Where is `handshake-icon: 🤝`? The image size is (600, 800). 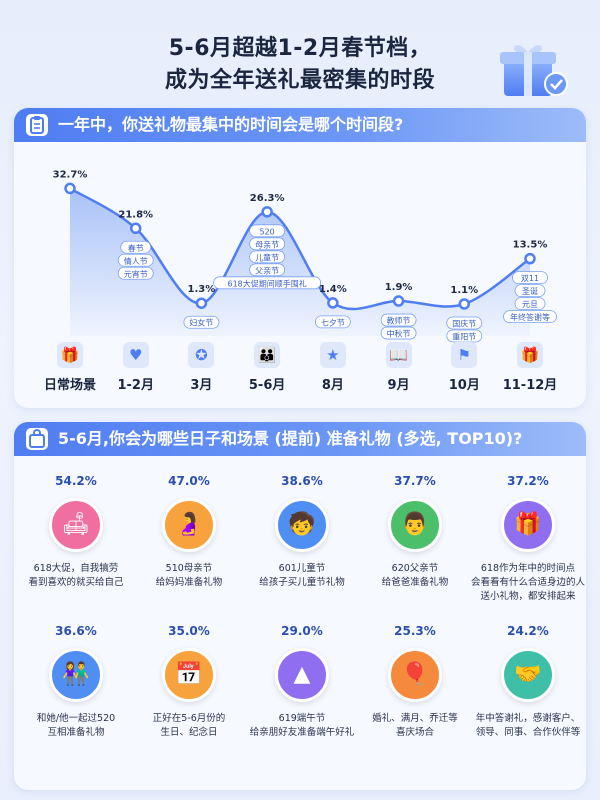 handshake-icon: 🤝 is located at coordinates (528, 675).